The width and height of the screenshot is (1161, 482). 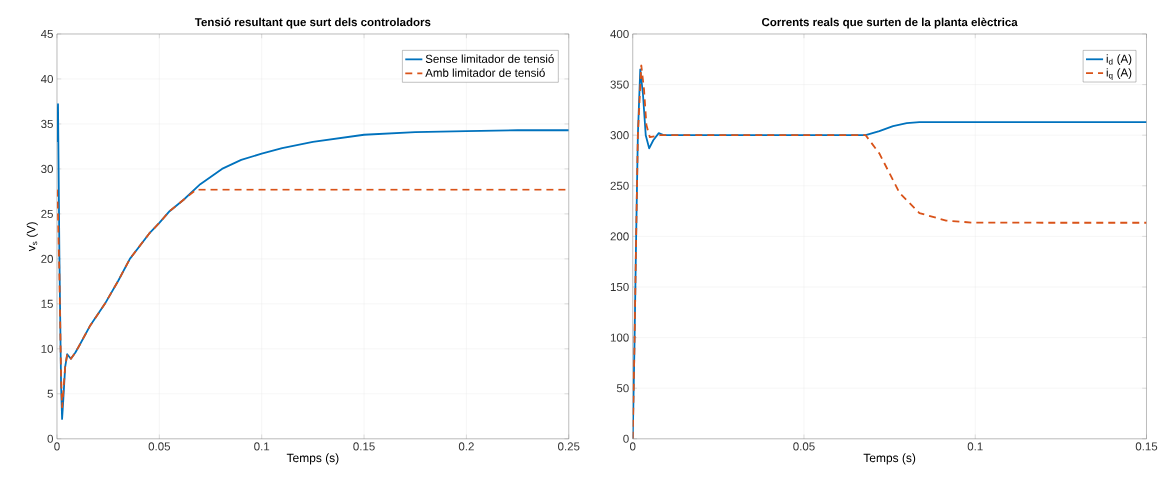 I want to click on y-tick-label: 15, so click(x=47, y=303).